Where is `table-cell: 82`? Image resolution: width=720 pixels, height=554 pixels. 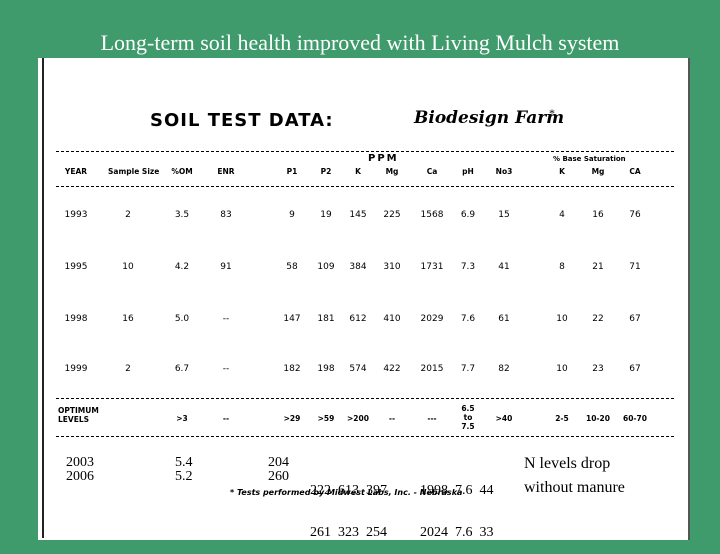
table-cell: 82 is located at coordinates (504, 369).